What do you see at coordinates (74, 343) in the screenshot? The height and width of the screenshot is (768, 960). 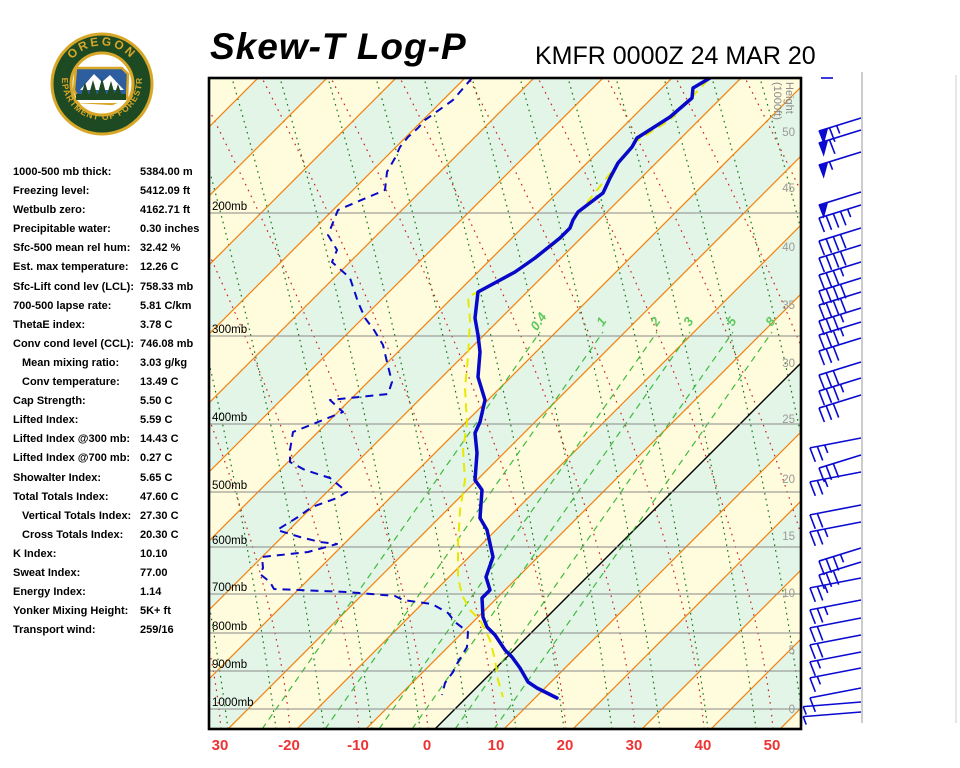 I see `stat-label: Conv cond level (CCL):` at bounding box center [74, 343].